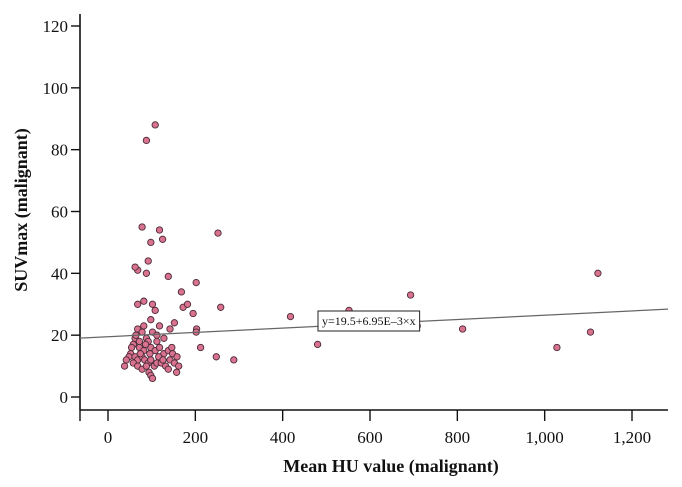  I want to click on x-tick-label: 200, so click(196, 437).